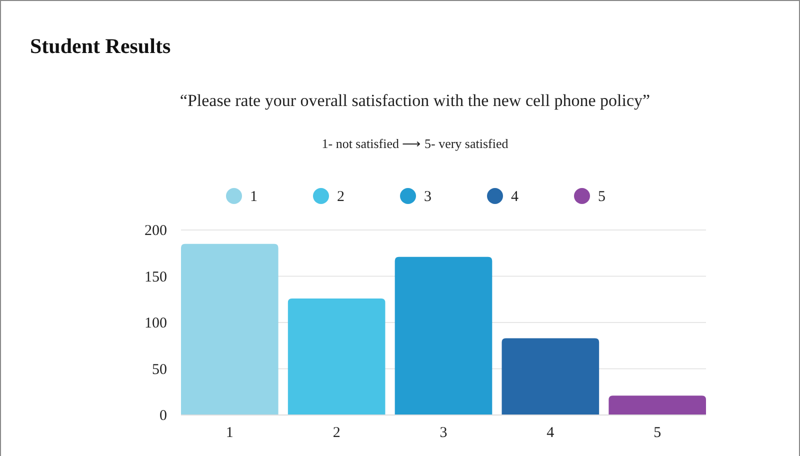 This screenshot has height=456, width=800. What do you see at coordinates (230, 433) in the screenshot?
I see `x-tick-label: 1` at bounding box center [230, 433].